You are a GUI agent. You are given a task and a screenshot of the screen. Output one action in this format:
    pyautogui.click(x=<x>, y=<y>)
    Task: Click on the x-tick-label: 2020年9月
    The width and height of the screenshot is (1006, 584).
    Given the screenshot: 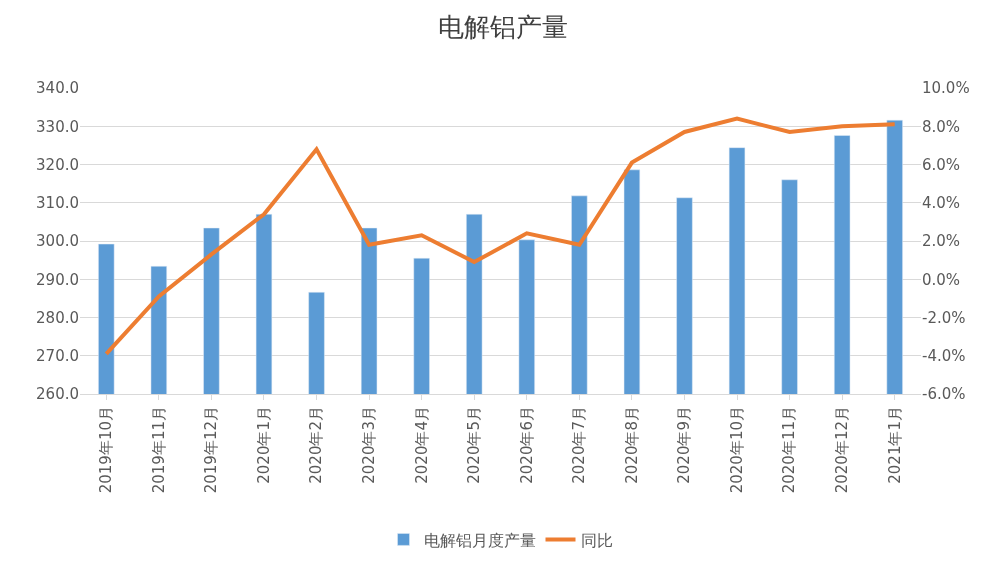 What is the action you would take?
    pyautogui.click(x=684, y=445)
    